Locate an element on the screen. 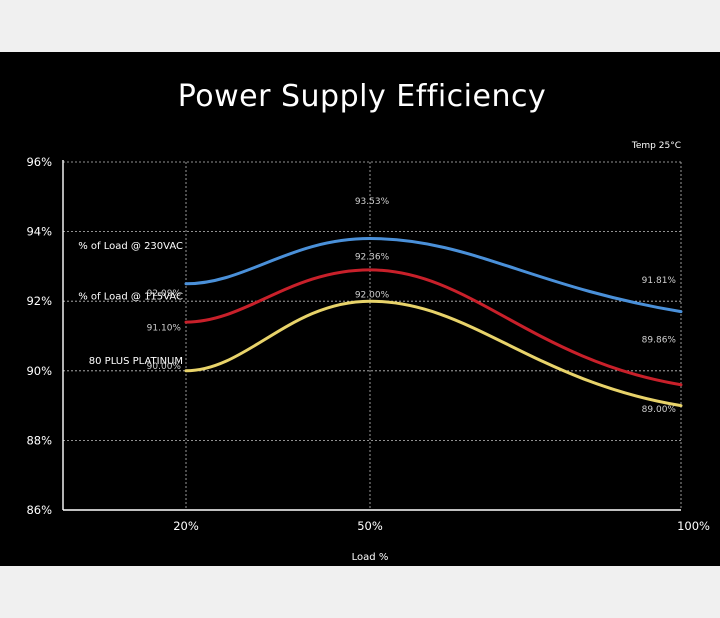 Image resolution: width=720 pixels, height=618 pixels. y-tick-90: 90% is located at coordinates (39, 371).